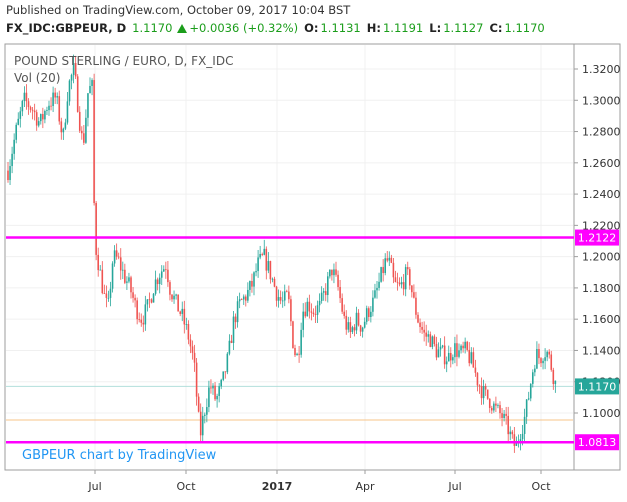 The image size is (627, 502). I want to click on level-price-label: 1.0813, so click(597, 442).